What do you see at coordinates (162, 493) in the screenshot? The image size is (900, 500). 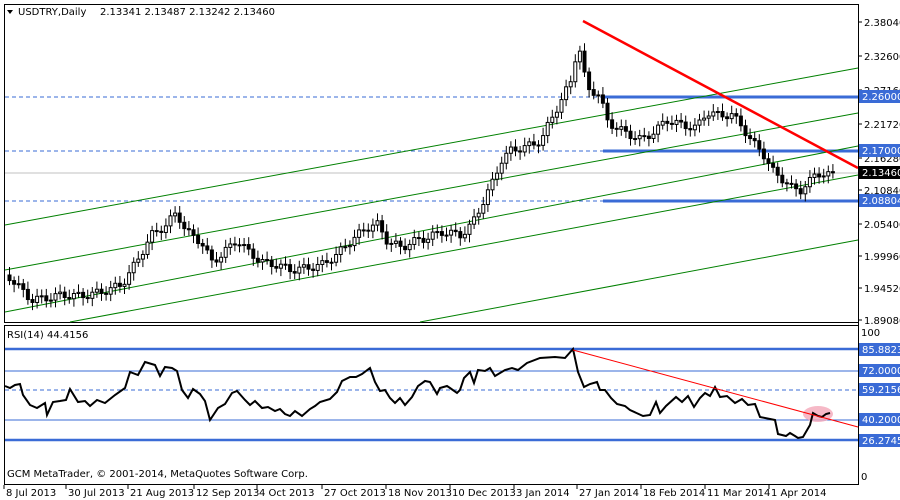 I see `svg-text: 21 Aug 2013` at bounding box center [162, 493].